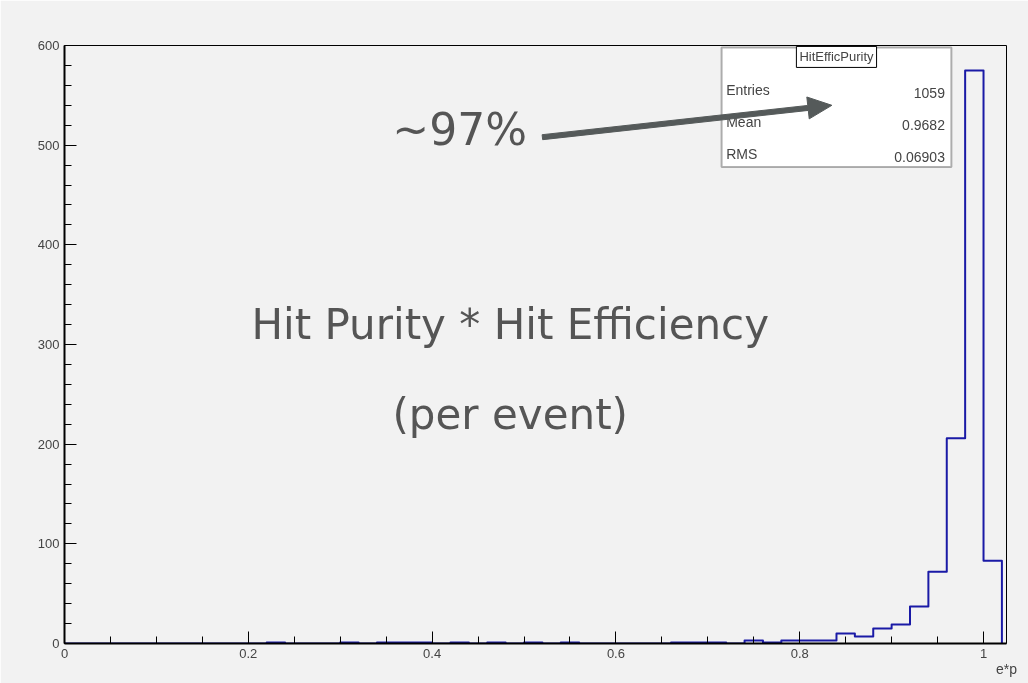  I want to click on text: Entries 1059, so click(835, 92).